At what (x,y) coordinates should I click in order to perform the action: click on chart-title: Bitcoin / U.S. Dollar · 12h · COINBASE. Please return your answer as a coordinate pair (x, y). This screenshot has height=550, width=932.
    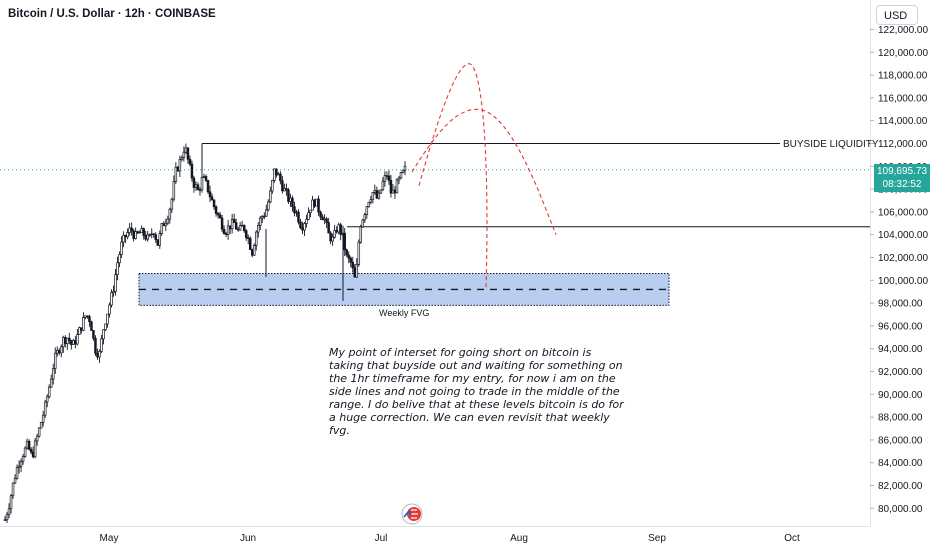
    Looking at the image, I should click on (112, 14).